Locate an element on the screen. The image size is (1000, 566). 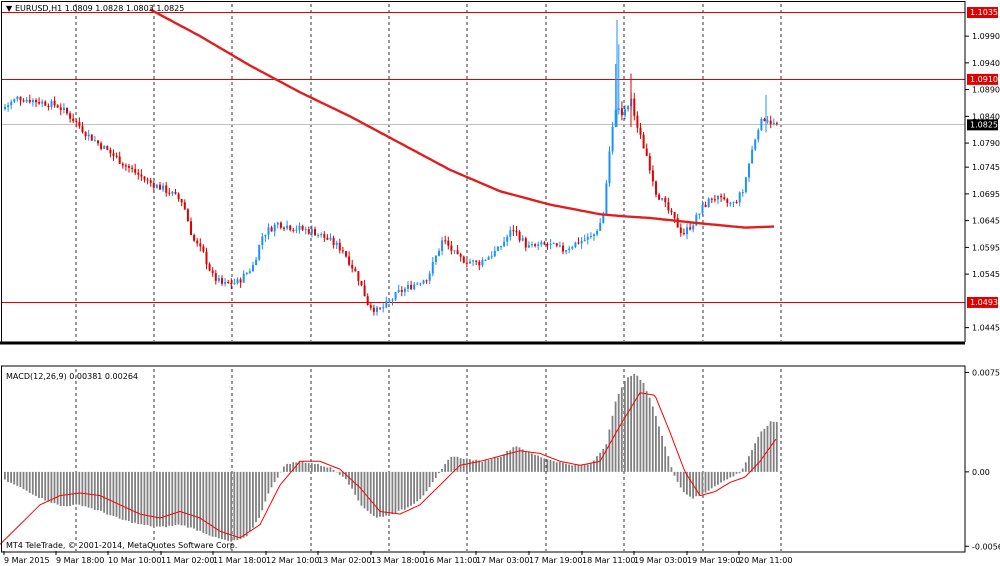
level-price-badge is located at coordinates (982, 302).